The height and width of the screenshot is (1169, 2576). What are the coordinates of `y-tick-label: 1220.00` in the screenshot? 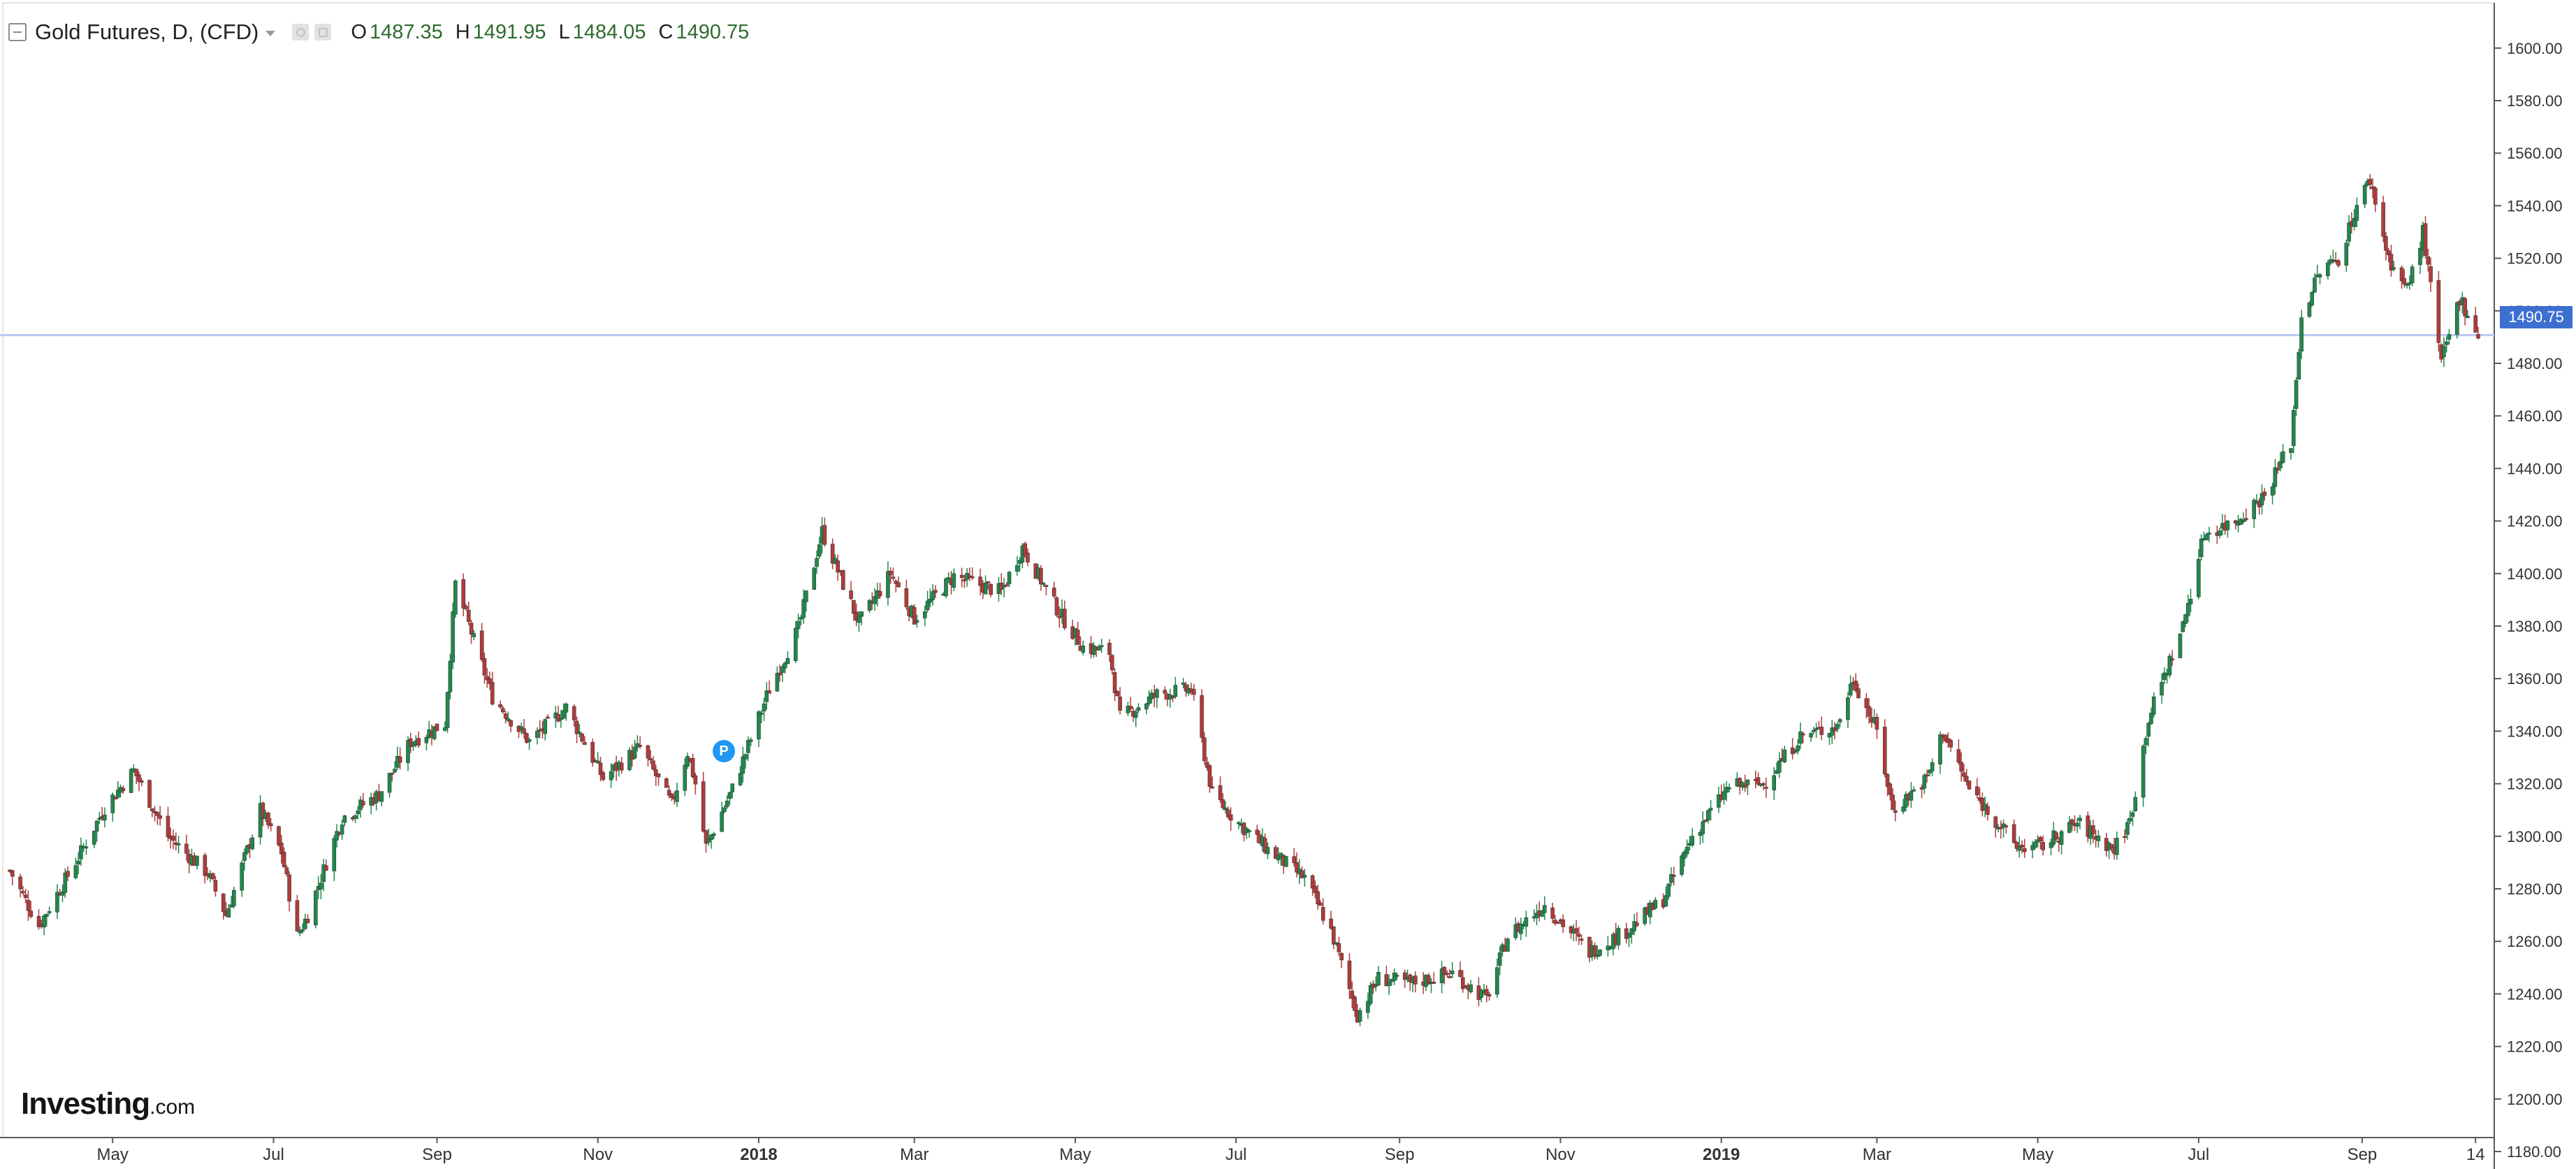 It's located at (2535, 1047).